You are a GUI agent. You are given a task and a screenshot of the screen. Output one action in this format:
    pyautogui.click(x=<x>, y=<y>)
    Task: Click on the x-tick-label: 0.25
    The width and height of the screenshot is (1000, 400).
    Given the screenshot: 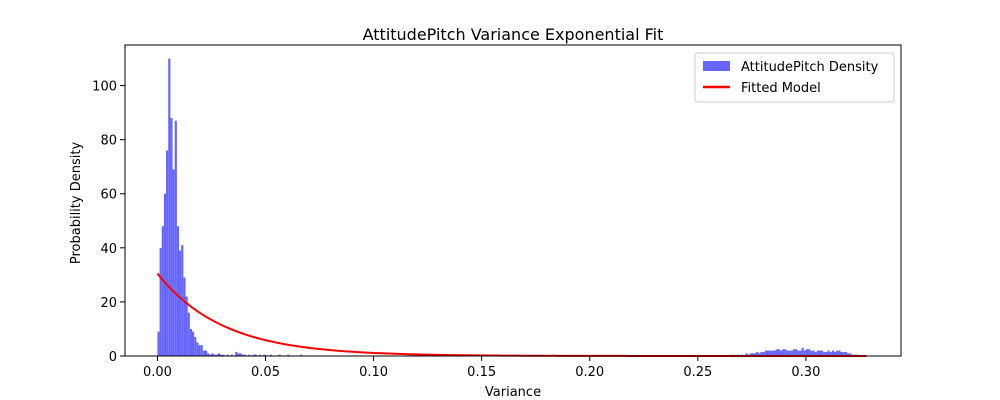 What is the action you would take?
    pyautogui.click(x=697, y=372)
    